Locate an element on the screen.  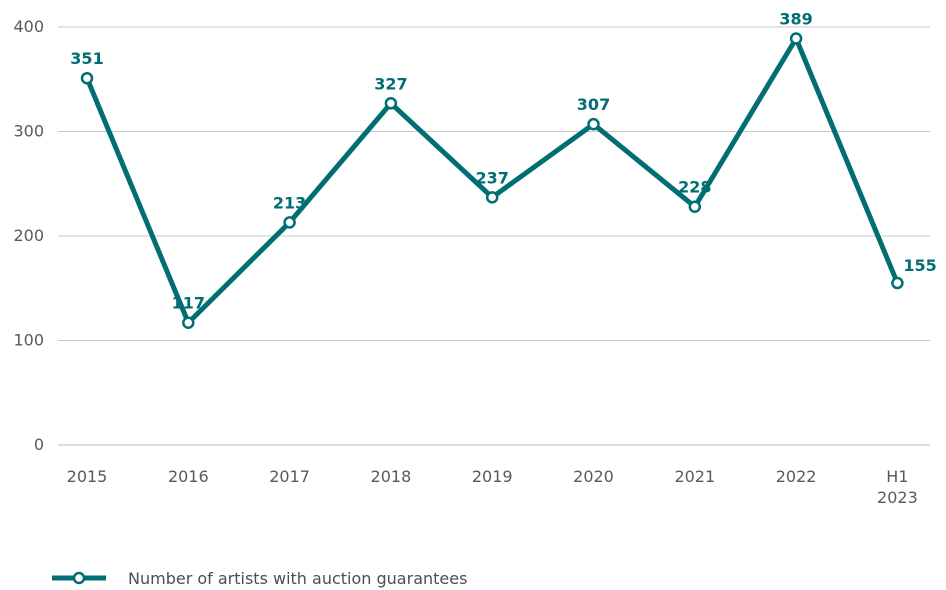
y-tick-label-200: 200 is located at coordinates (28, 235).